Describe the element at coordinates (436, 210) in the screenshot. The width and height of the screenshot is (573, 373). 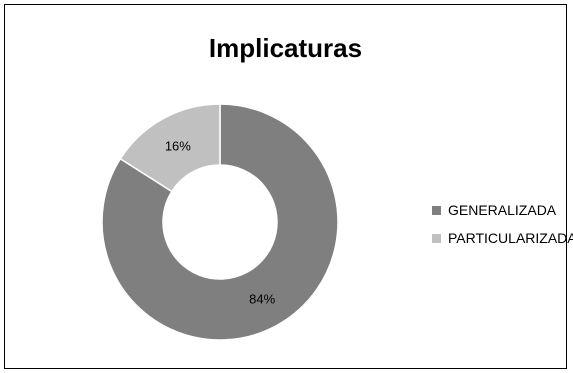
I see `legend-swatch-generalizada` at that location.